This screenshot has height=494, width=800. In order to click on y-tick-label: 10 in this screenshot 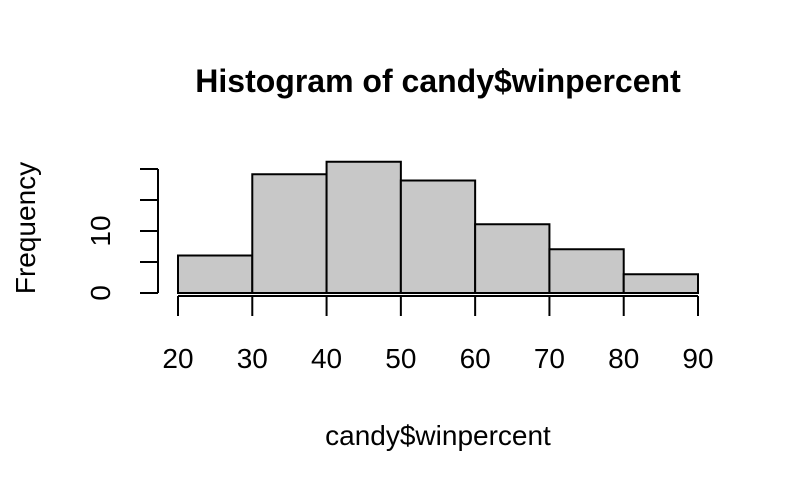, I will do `click(100, 230)`.